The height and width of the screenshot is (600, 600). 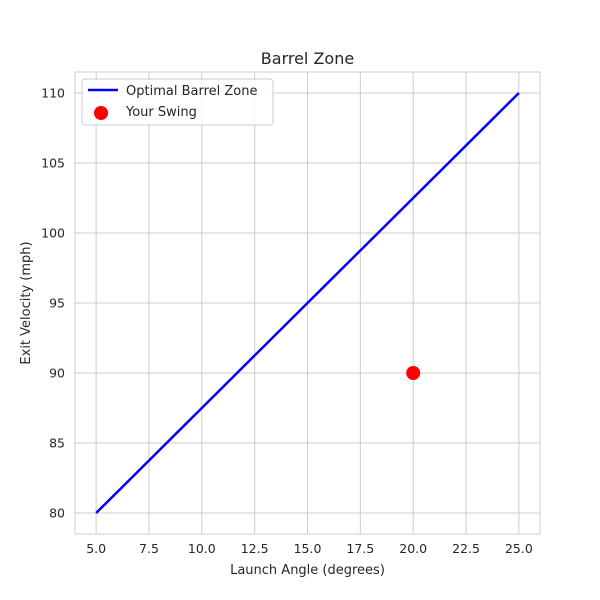 What do you see at coordinates (413, 548) in the screenshot?
I see `x-tick-label: 20.0` at bounding box center [413, 548].